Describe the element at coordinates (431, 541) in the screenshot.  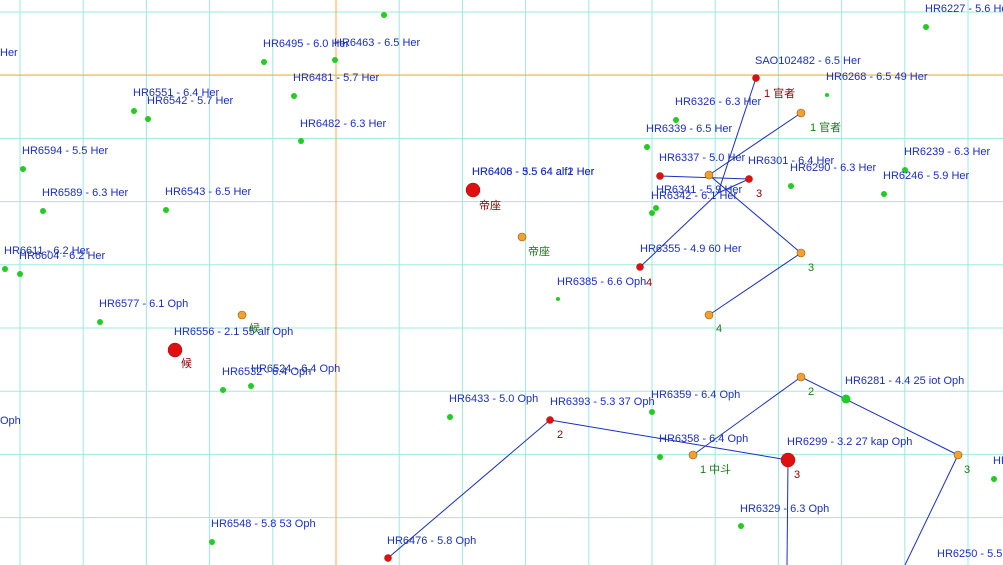
I see `star-label: HR6476 - 5.8 Oph` at that location.